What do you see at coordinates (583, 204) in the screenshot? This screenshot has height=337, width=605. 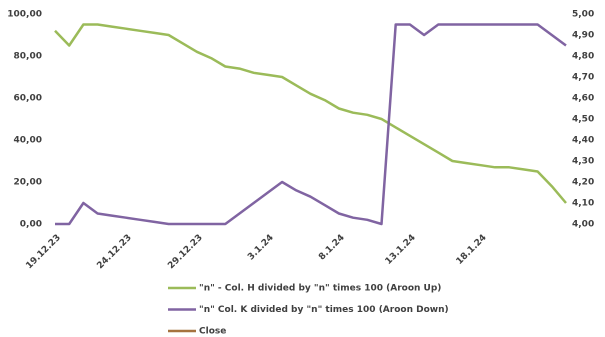 I see `y2-tick-label: 4,10` at bounding box center [583, 204].